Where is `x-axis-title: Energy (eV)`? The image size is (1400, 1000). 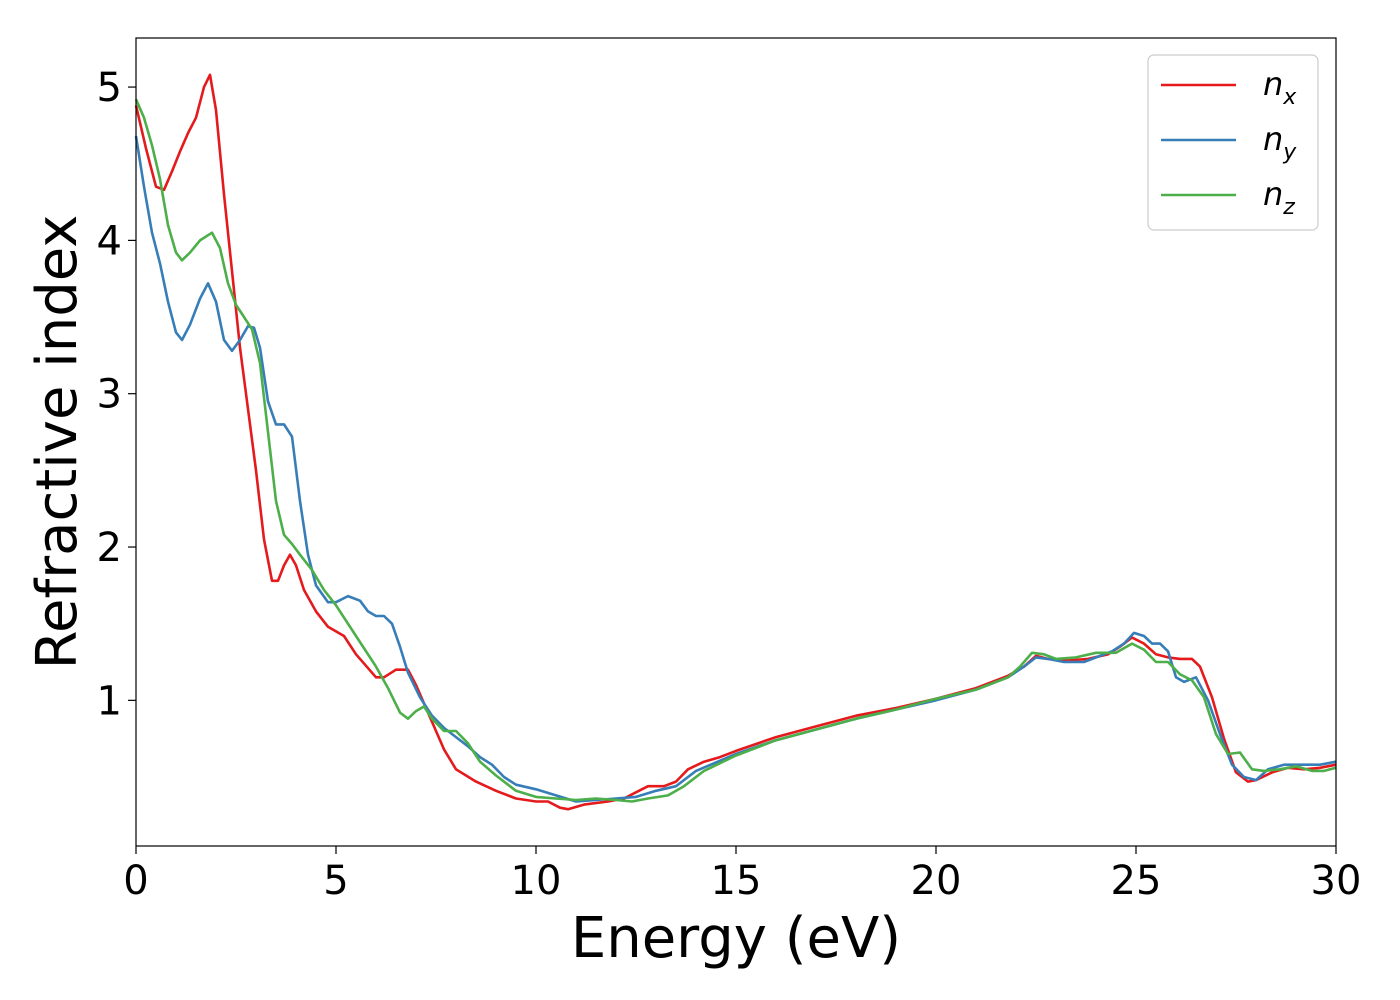
x-axis-title: Energy (eV) is located at coordinates (736, 938).